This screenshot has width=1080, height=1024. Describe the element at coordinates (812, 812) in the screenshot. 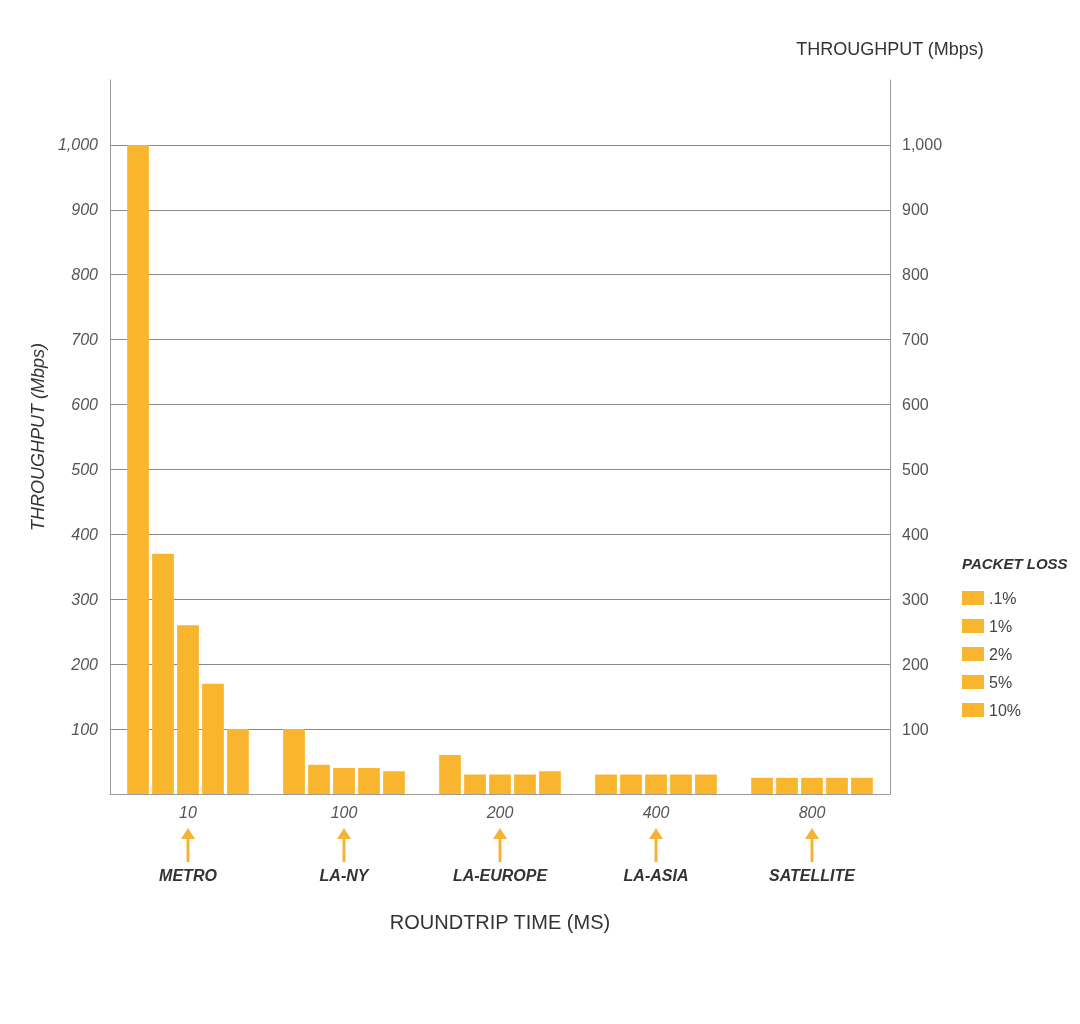

I see `x-tick-label: 800` at that location.